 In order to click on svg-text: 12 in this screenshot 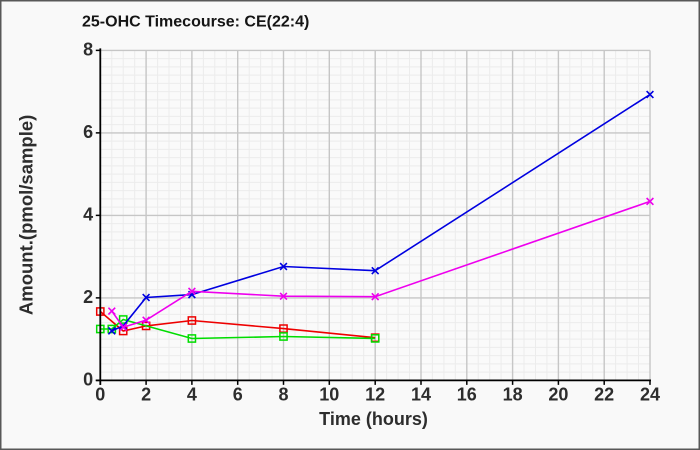, I will do `click(375, 395)`.